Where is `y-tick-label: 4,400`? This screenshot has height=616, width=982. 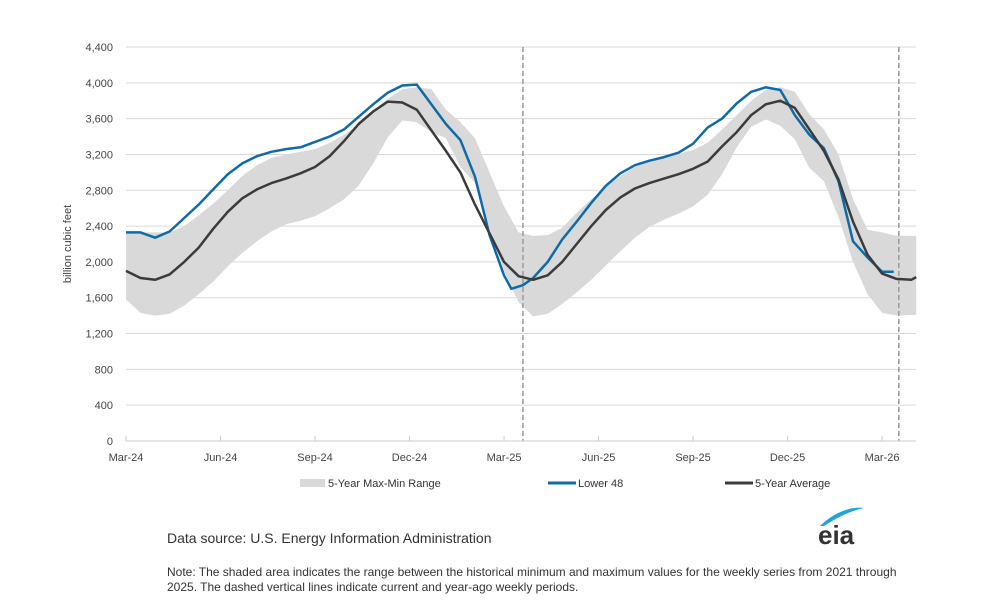 y-tick-label: 4,400 is located at coordinates (99, 48).